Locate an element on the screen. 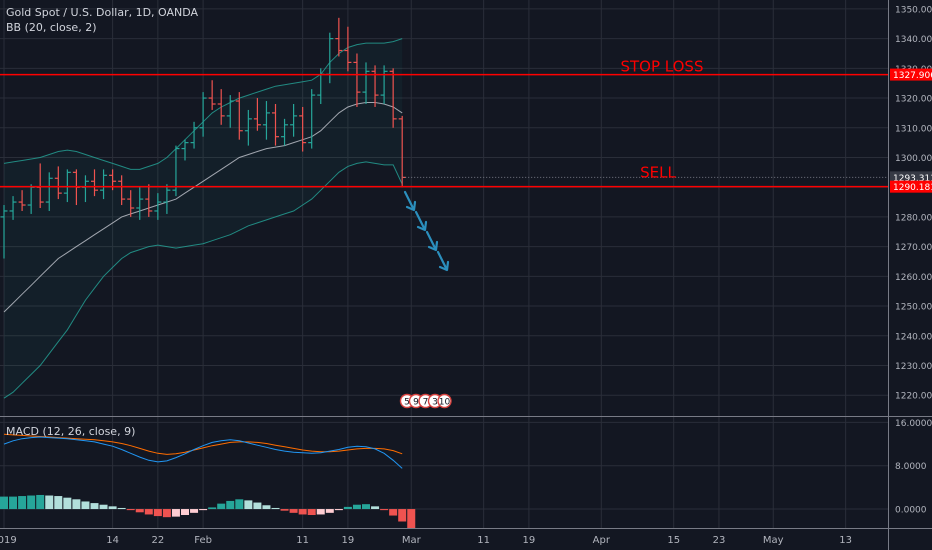 This screenshot has height=550, width=932. price-axis-tick-label: 1220.000 is located at coordinates (913, 397).